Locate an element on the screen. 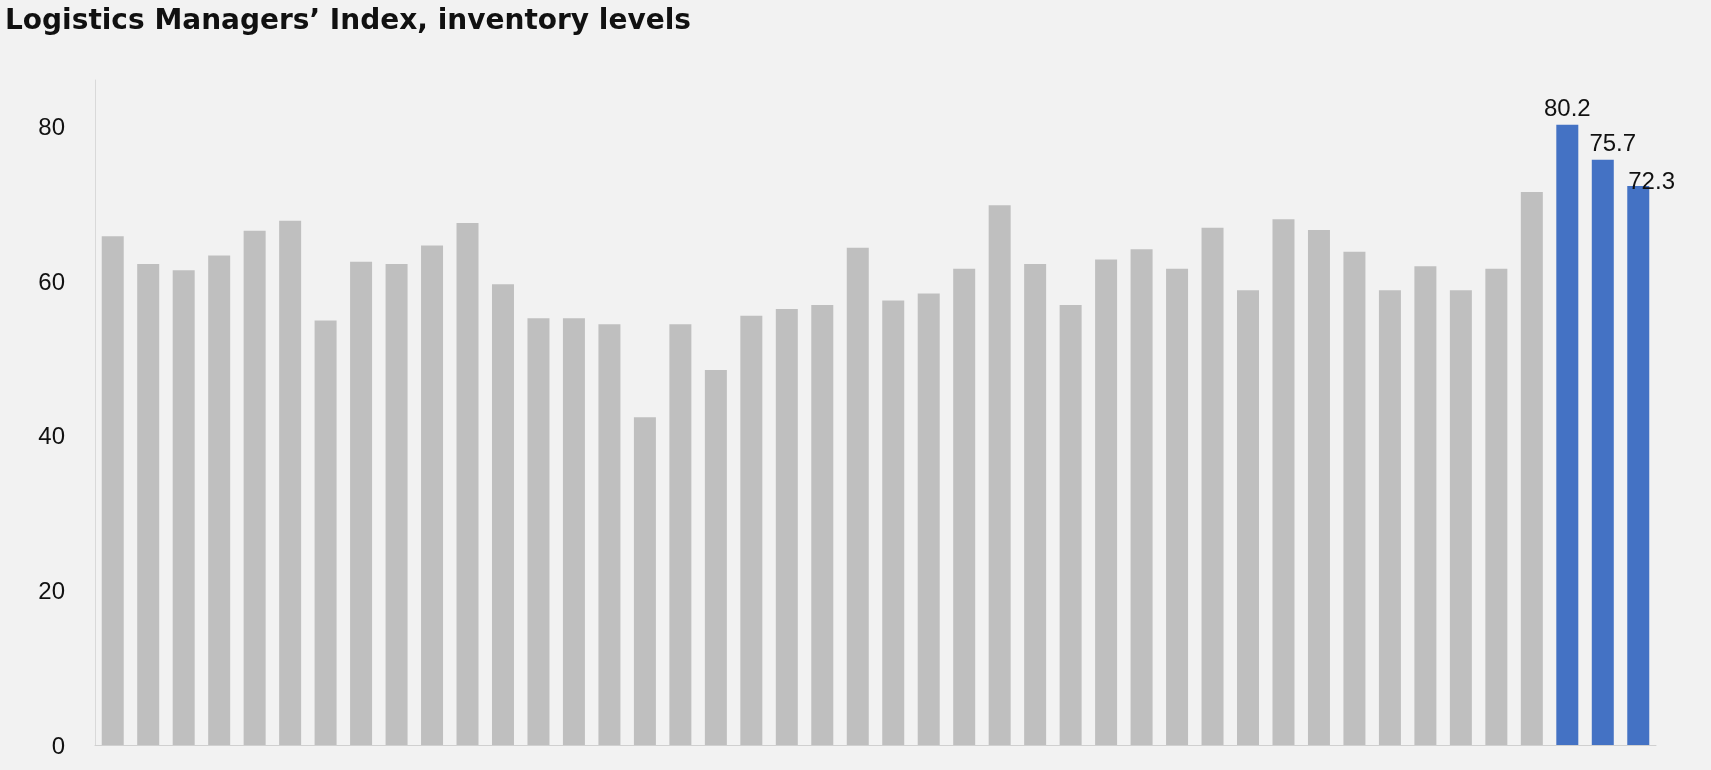 This screenshot has height=770, width=1711. y-tick-label: 0 is located at coordinates (58, 745).